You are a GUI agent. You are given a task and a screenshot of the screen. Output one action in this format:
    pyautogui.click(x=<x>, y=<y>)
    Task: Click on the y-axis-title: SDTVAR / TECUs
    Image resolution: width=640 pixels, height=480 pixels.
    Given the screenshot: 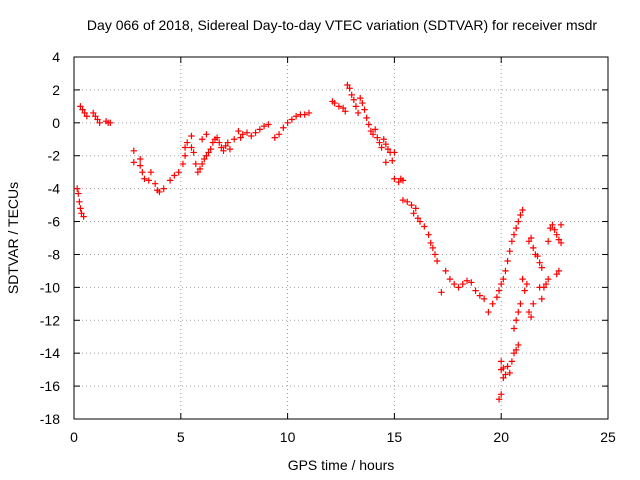 What is the action you would take?
    pyautogui.click(x=13, y=238)
    